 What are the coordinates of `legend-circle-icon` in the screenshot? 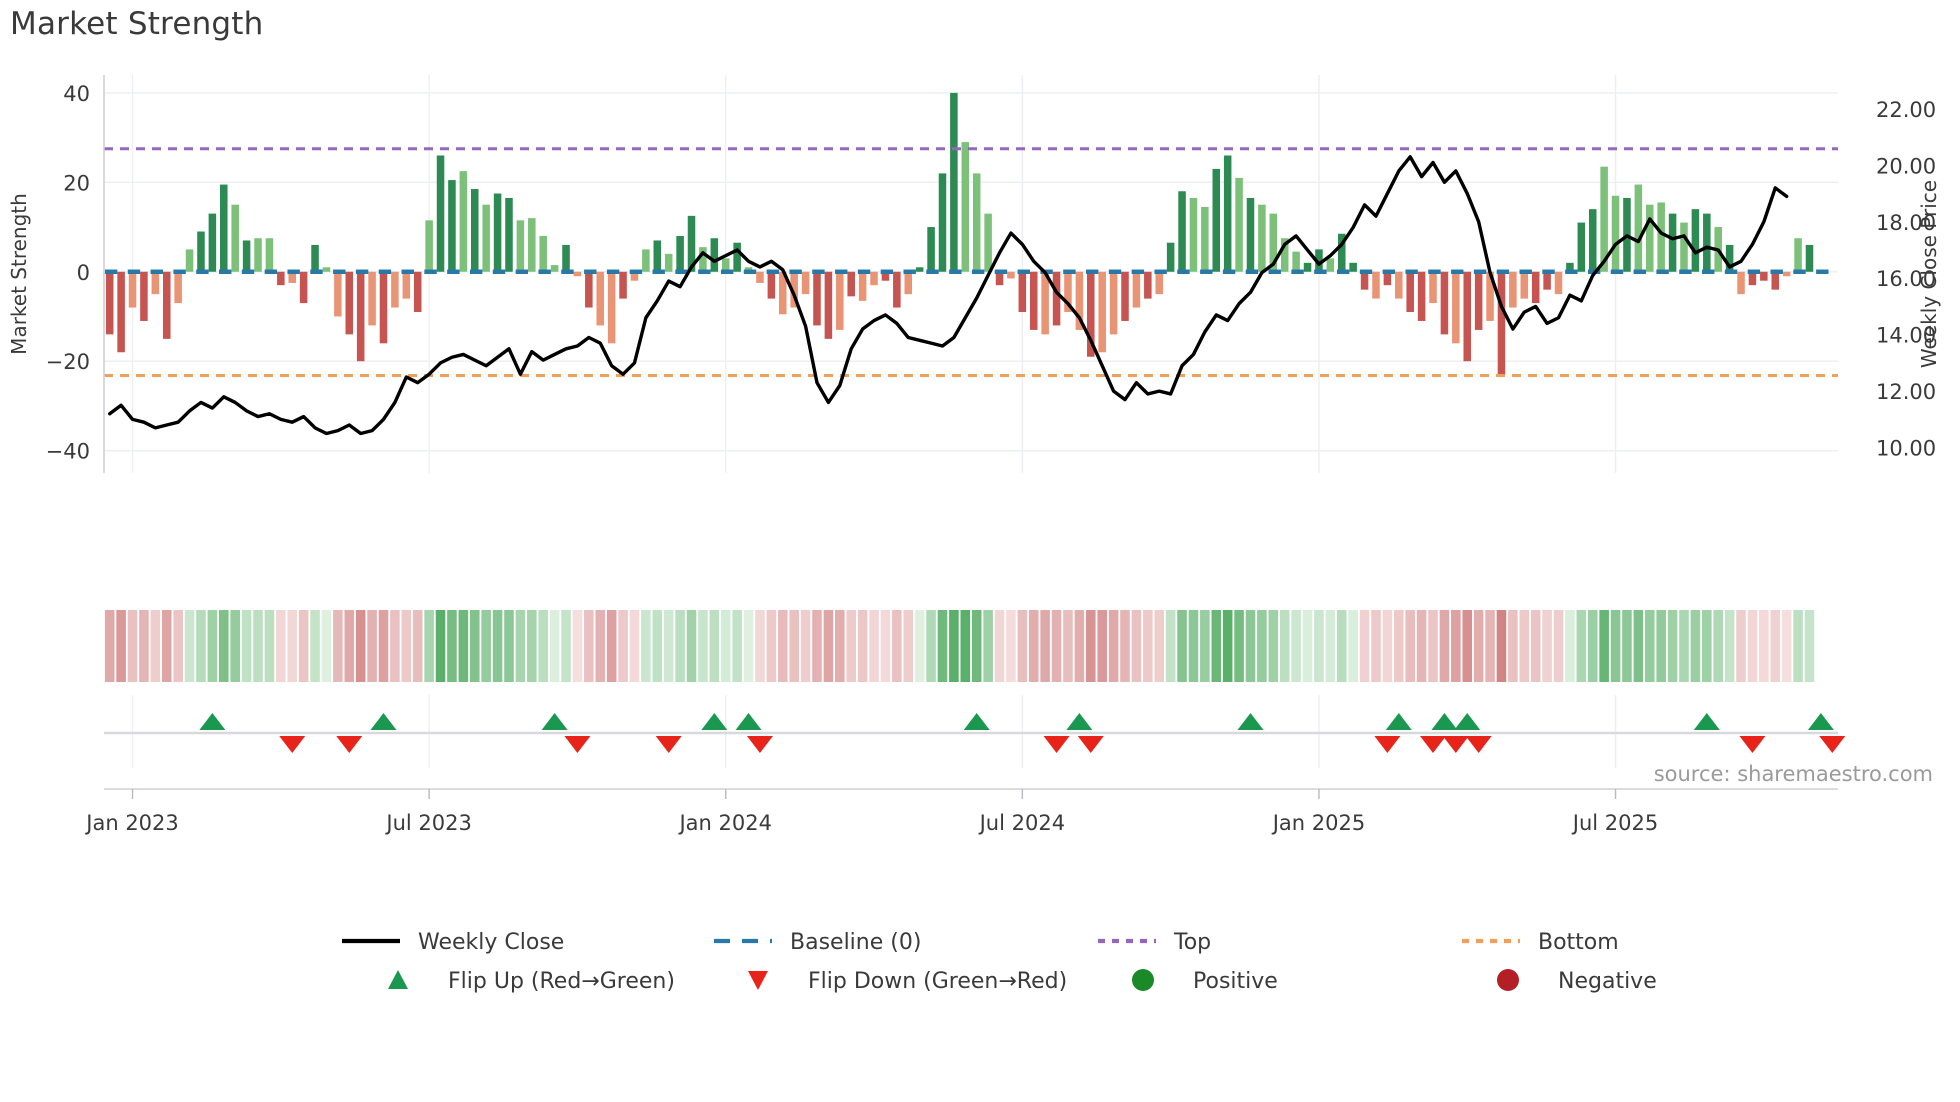 It's located at (1508, 980).